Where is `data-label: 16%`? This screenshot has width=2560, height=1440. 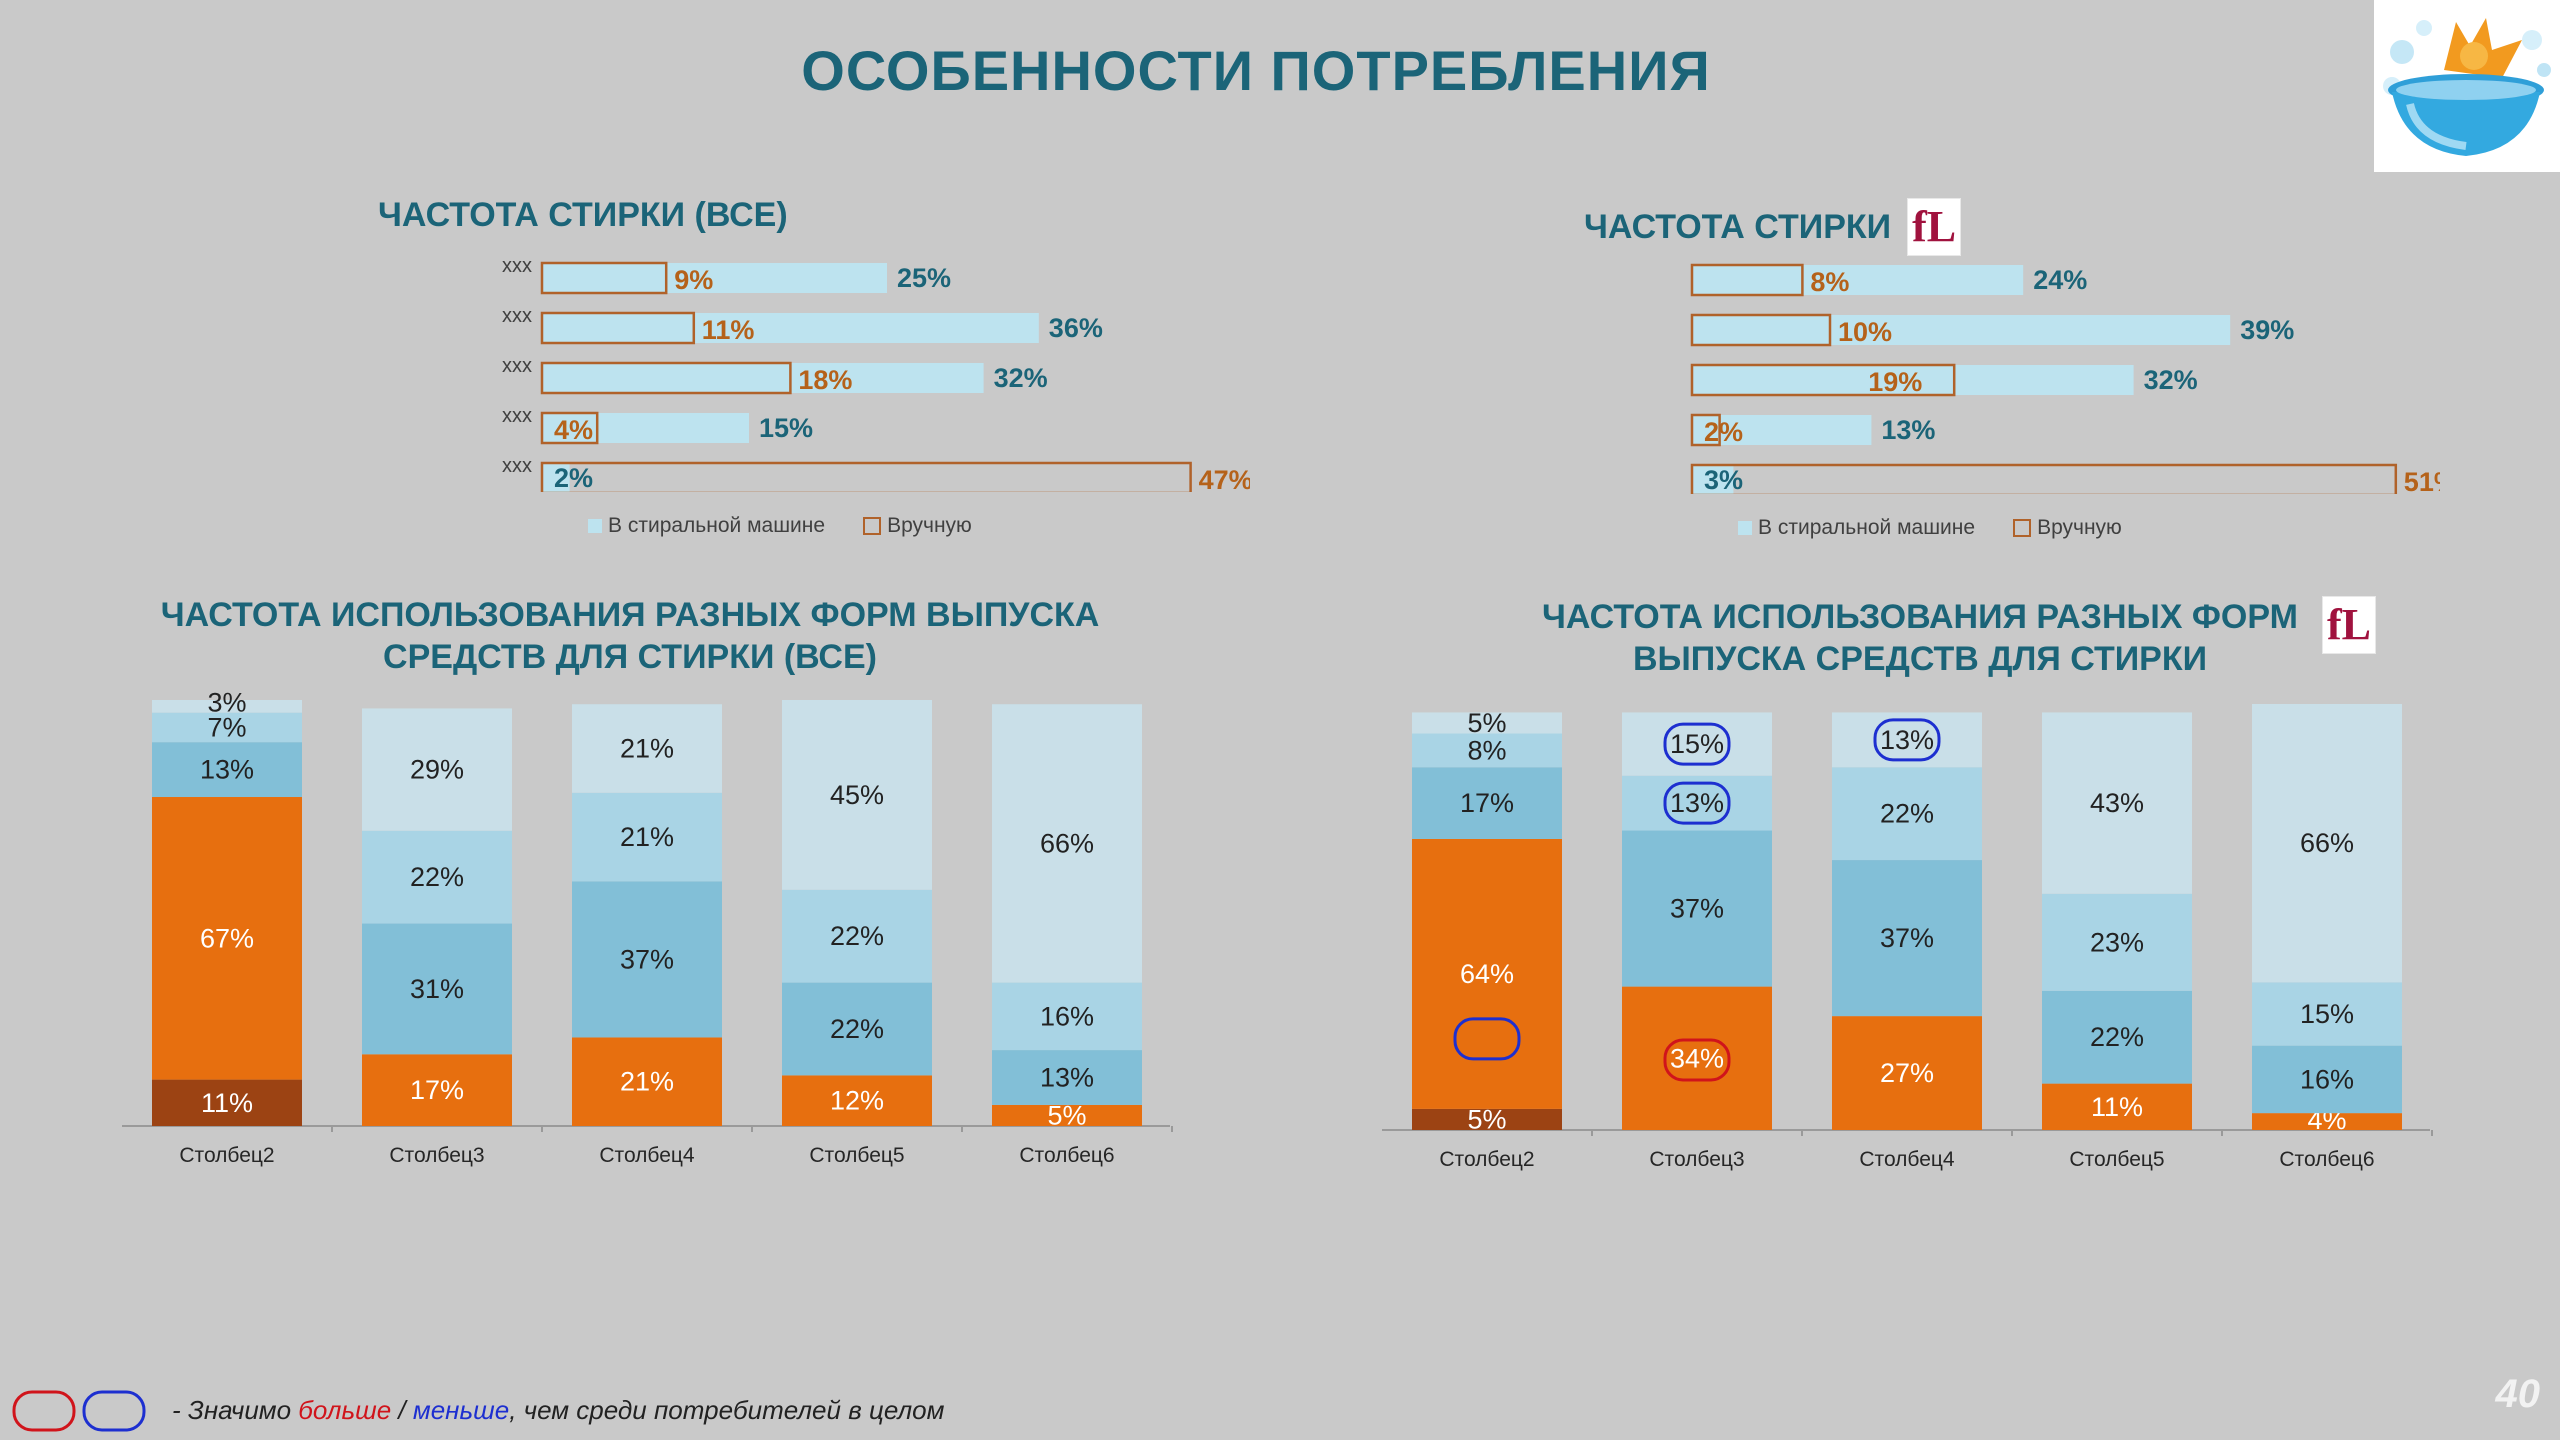
data-label: 16% is located at coordinates (2327, 1079).